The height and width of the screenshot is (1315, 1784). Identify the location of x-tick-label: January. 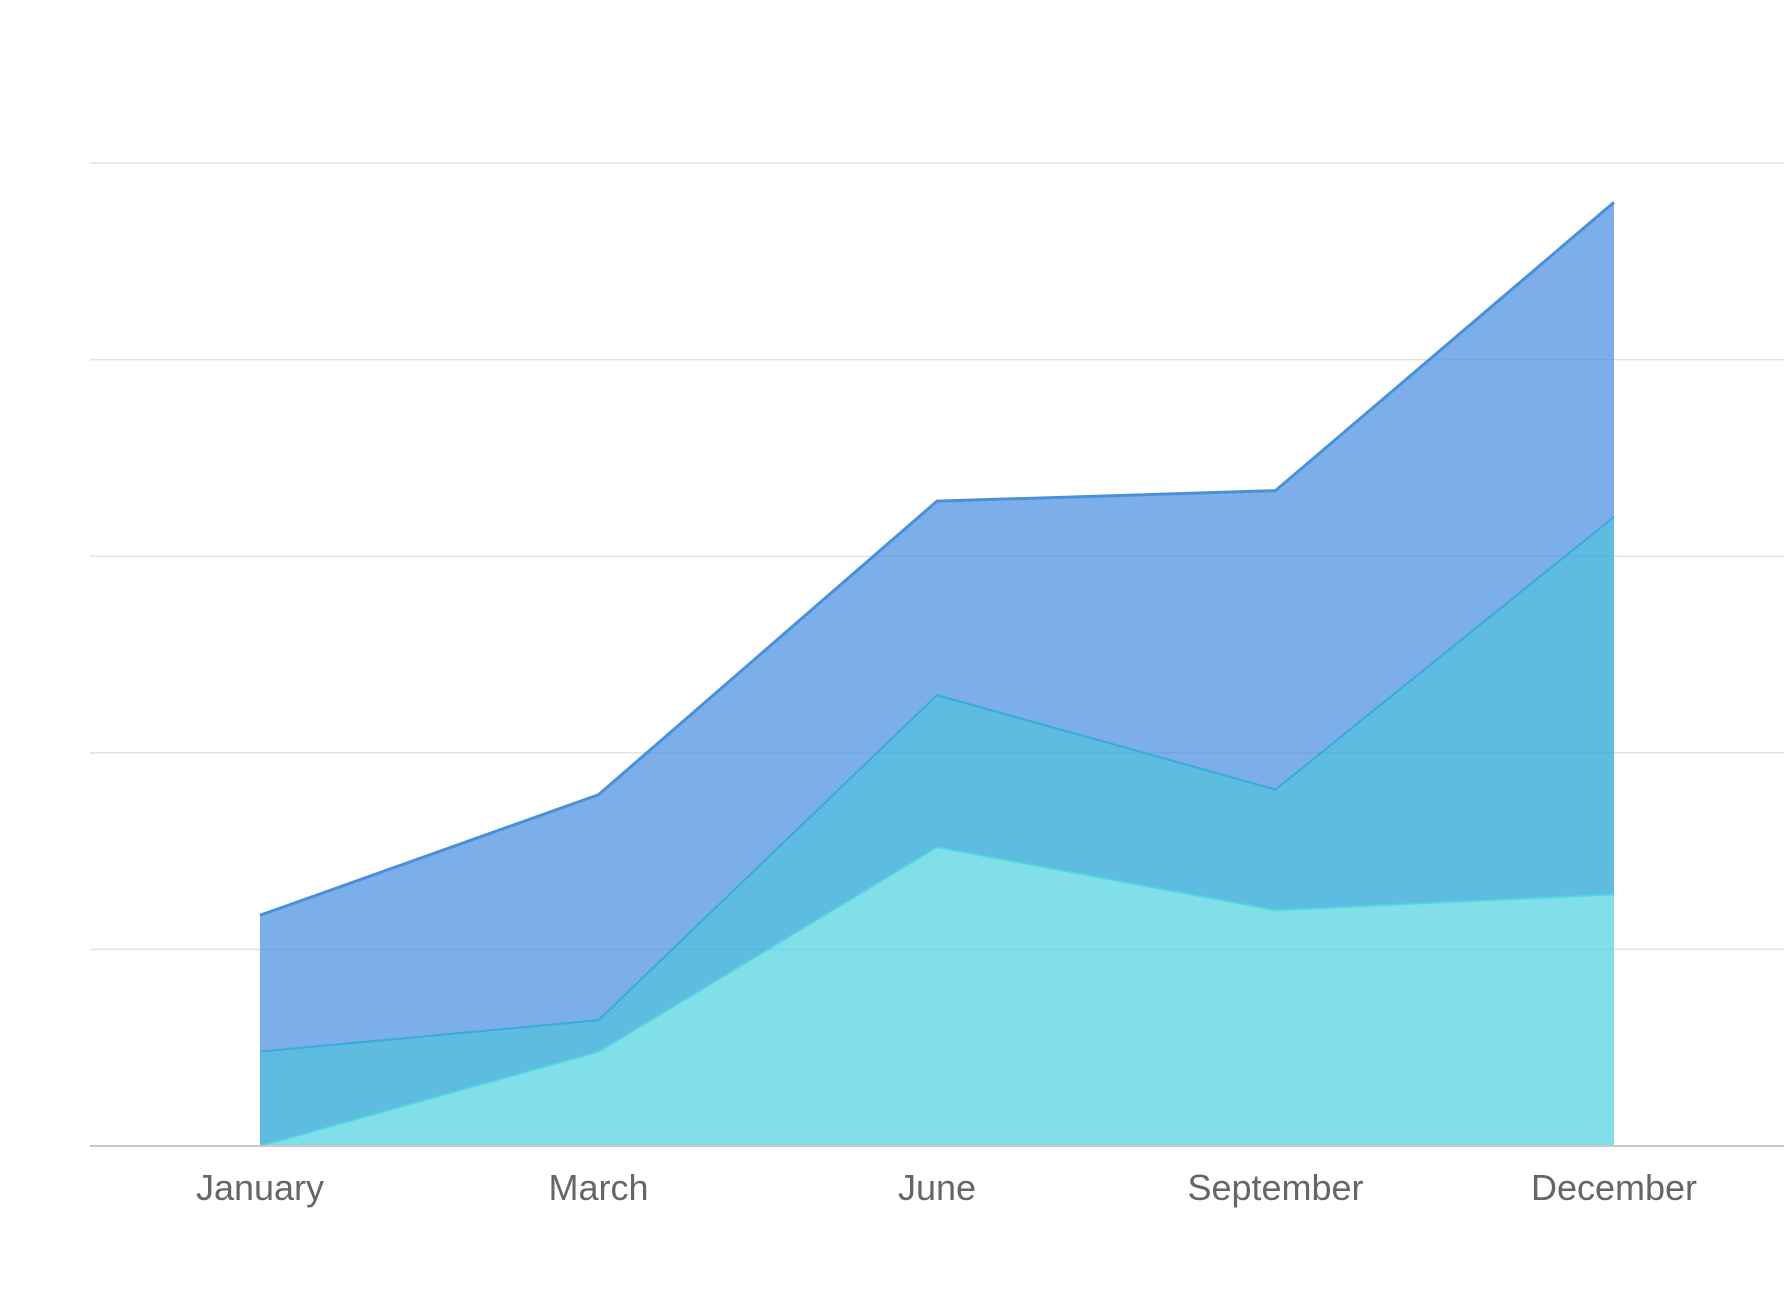
(260, 1187).